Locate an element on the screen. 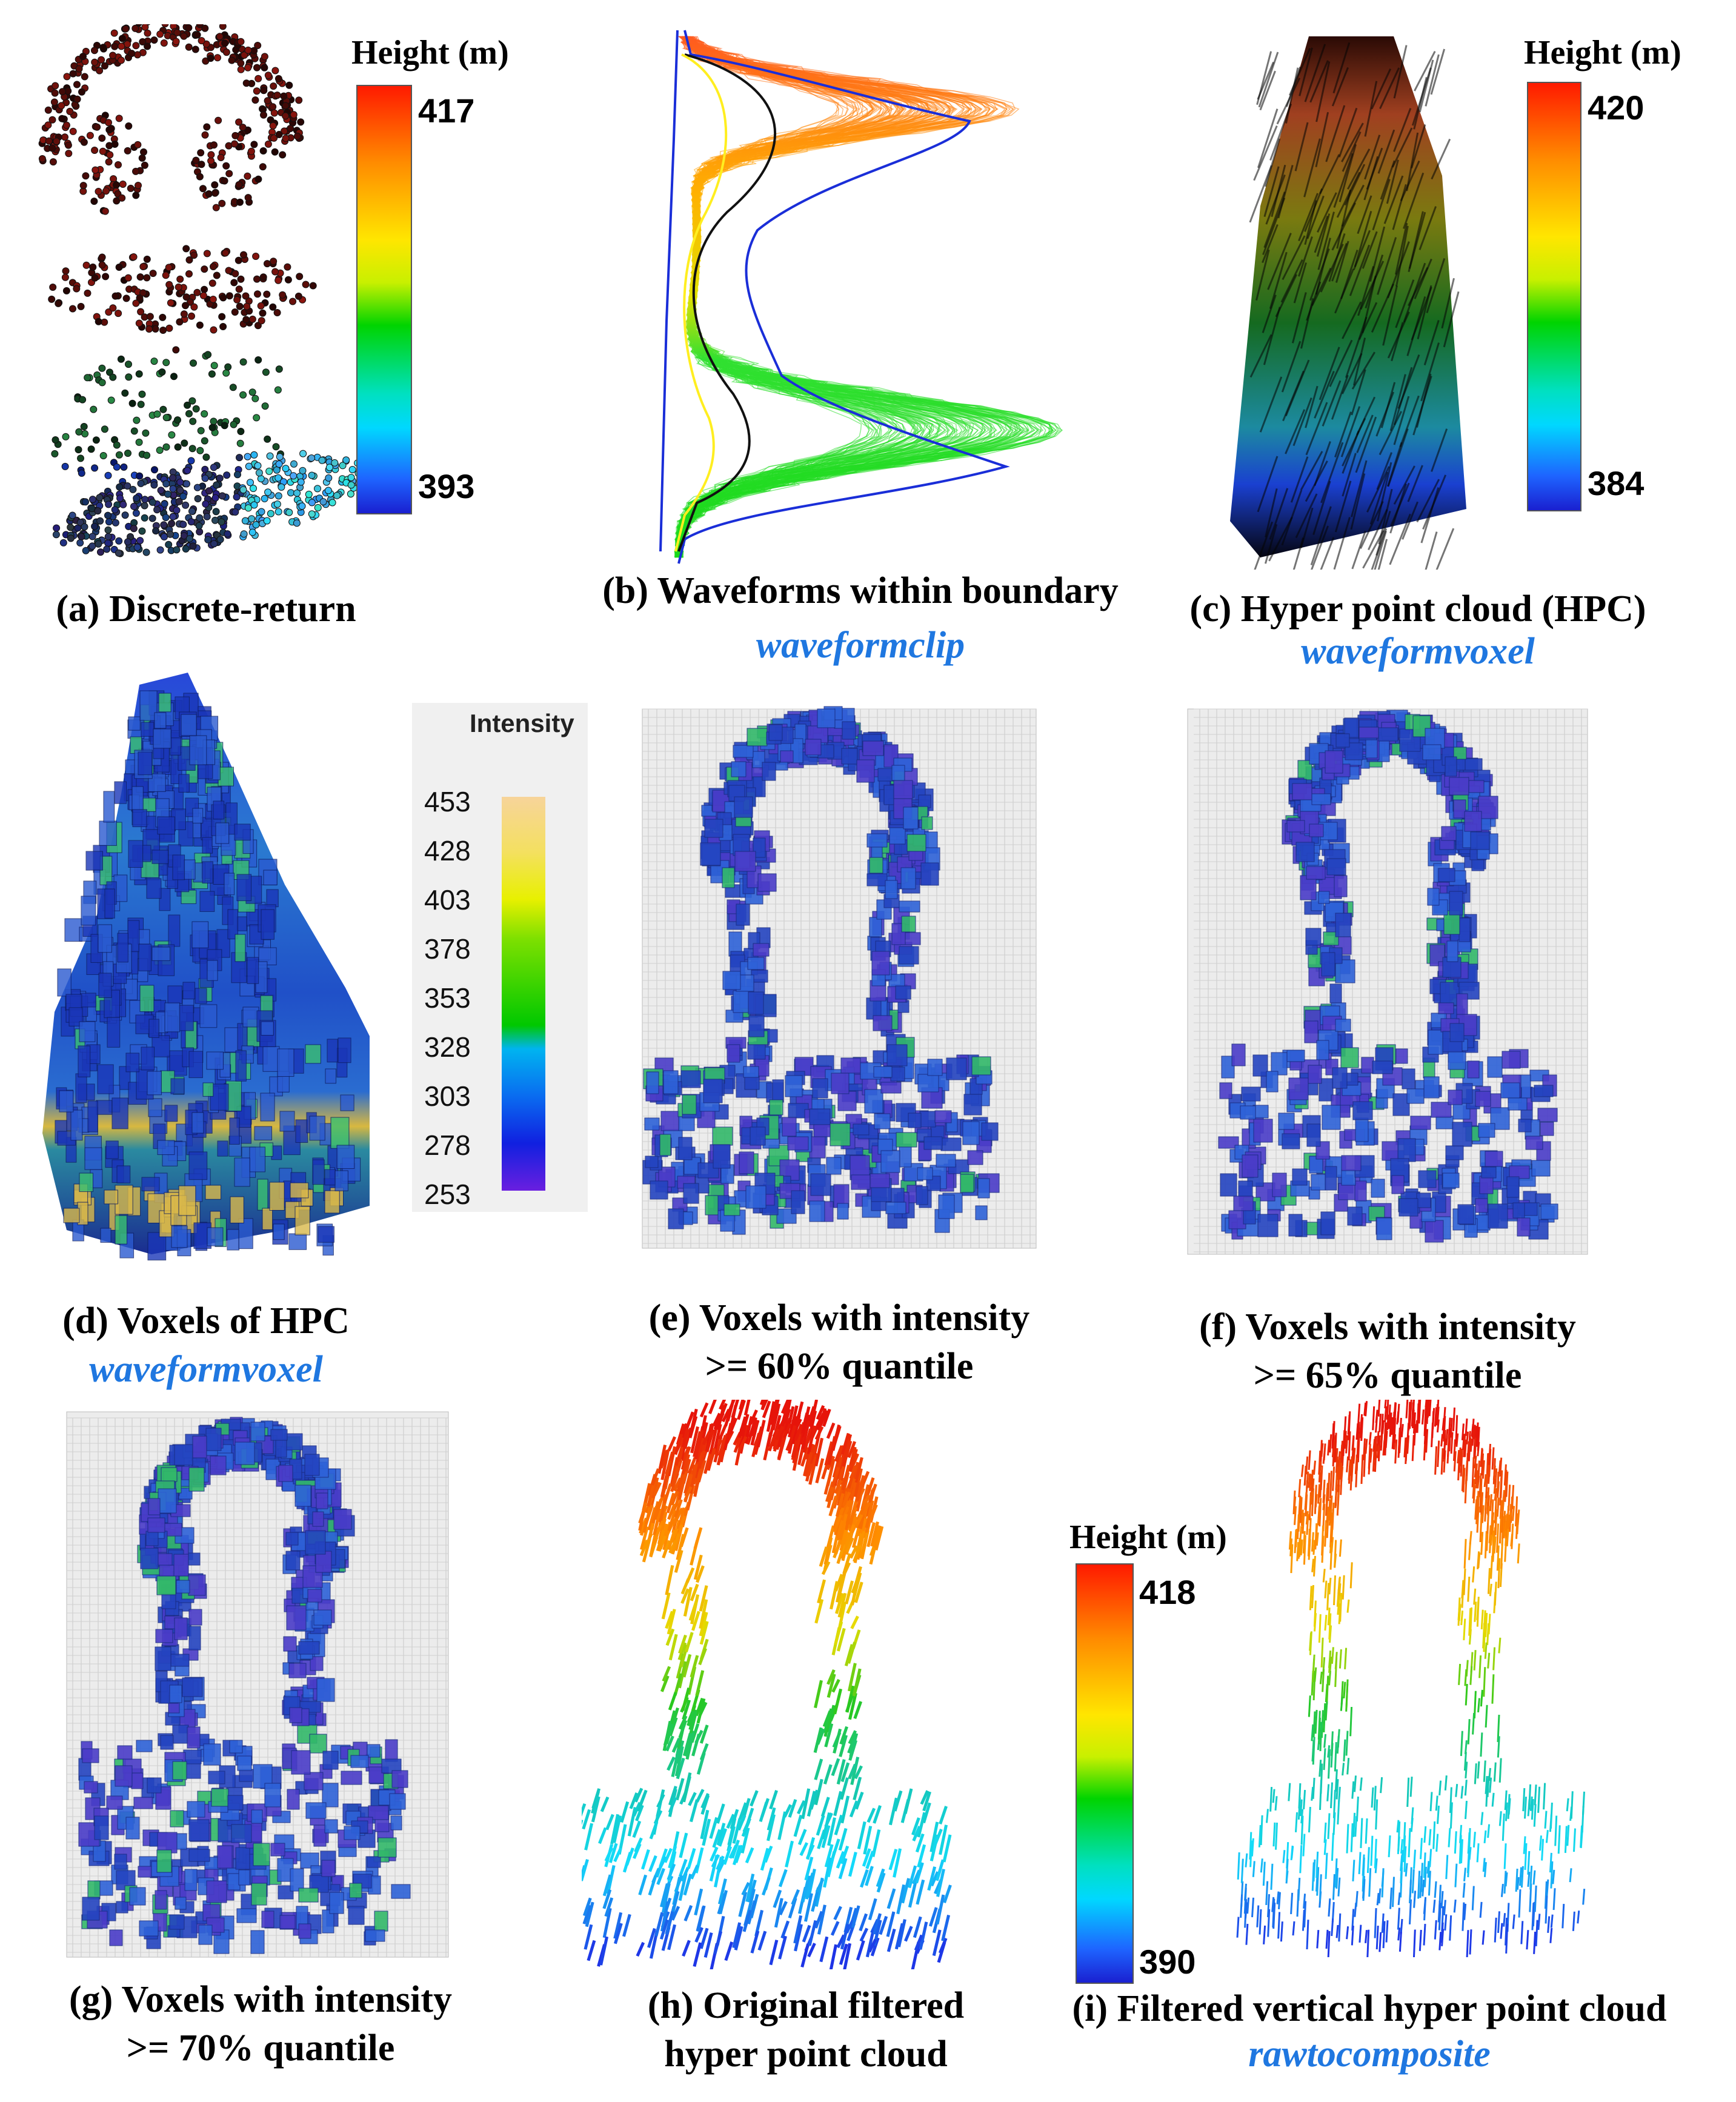 This screenshot has width=1736, height=2102. intensity-colorbar is located at coordinates (523, 994).